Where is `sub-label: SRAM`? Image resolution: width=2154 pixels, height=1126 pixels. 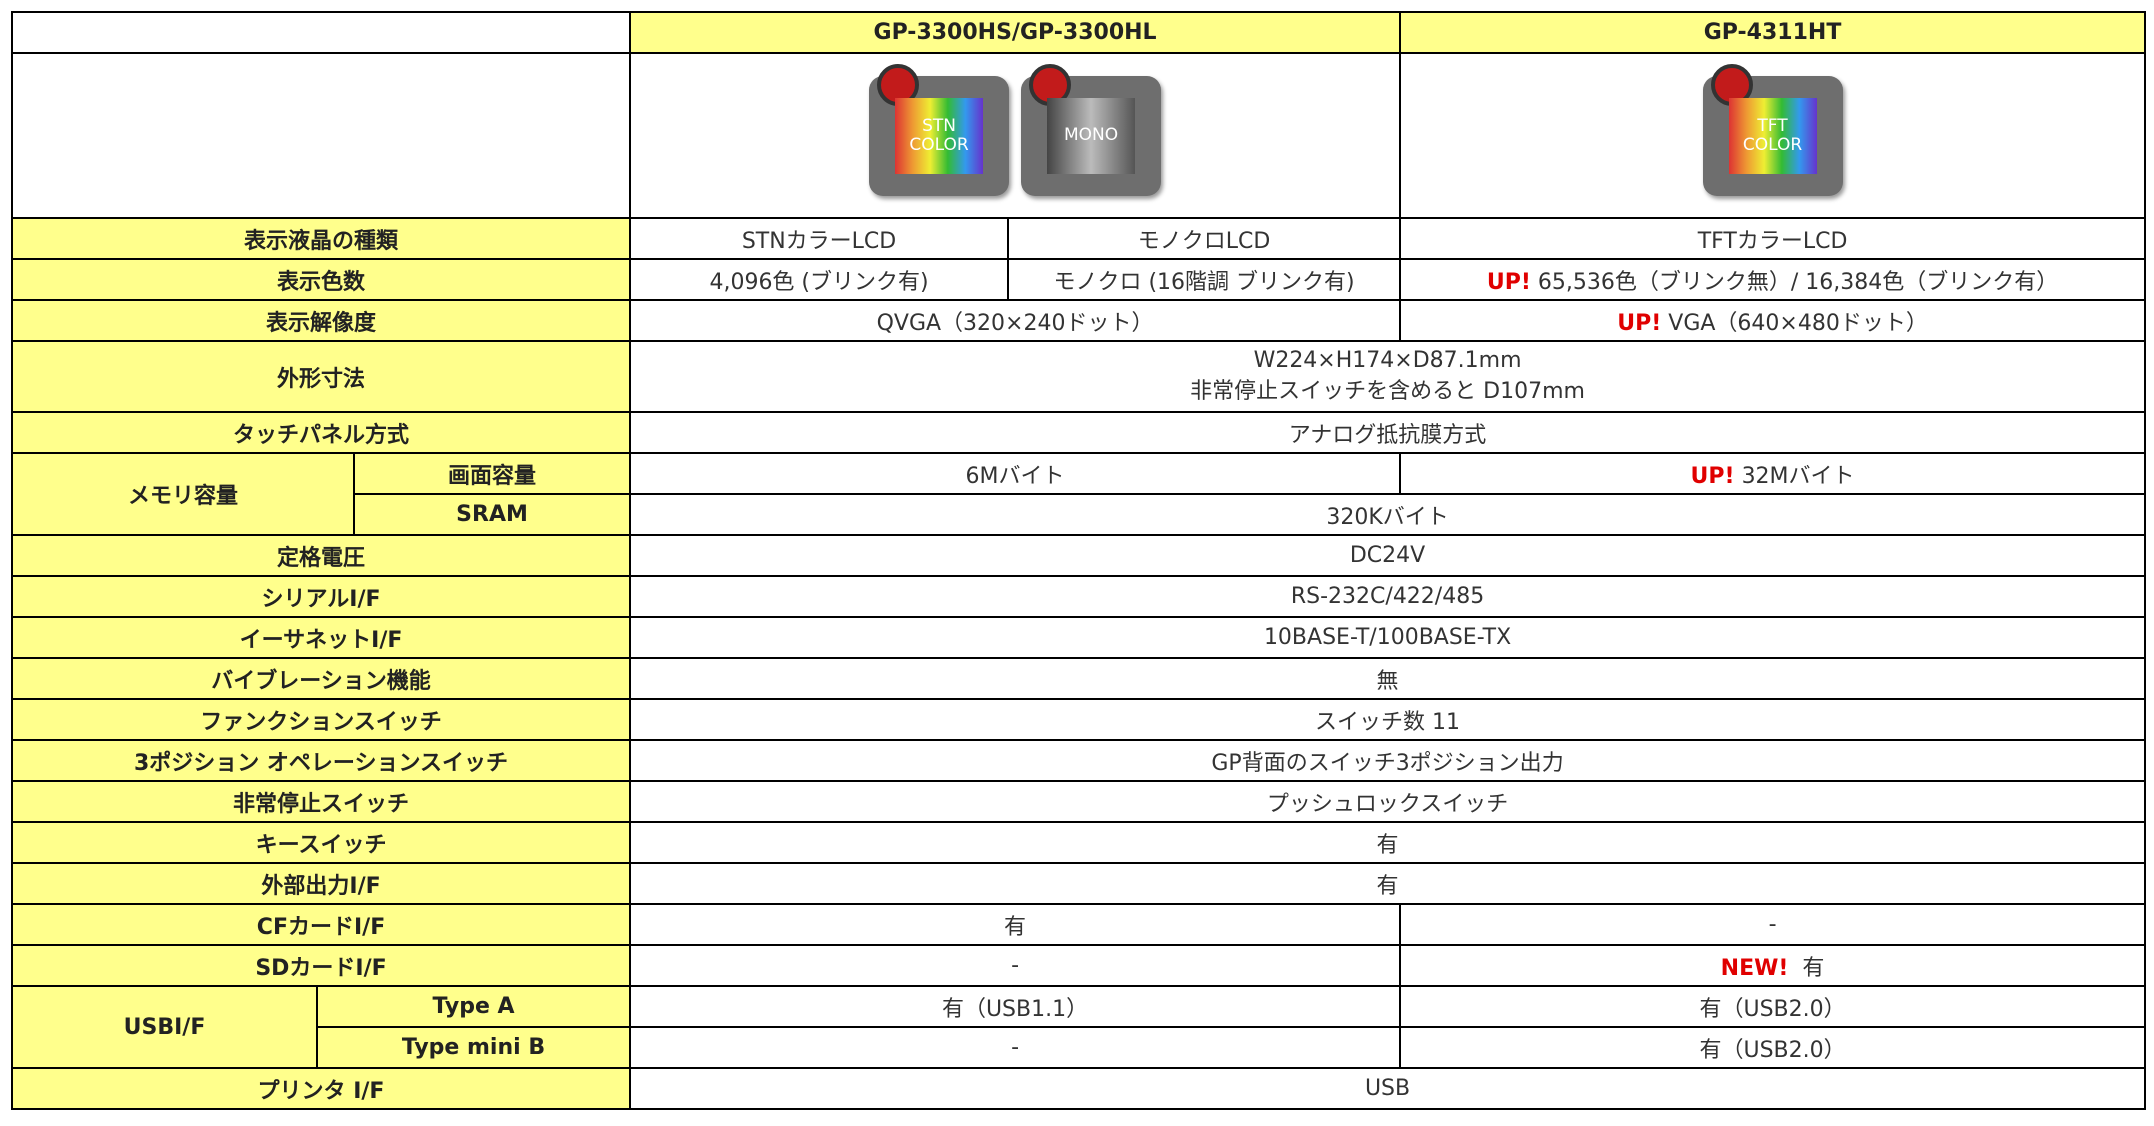 sub-label: SRAM is located at coordinates (492, 514).